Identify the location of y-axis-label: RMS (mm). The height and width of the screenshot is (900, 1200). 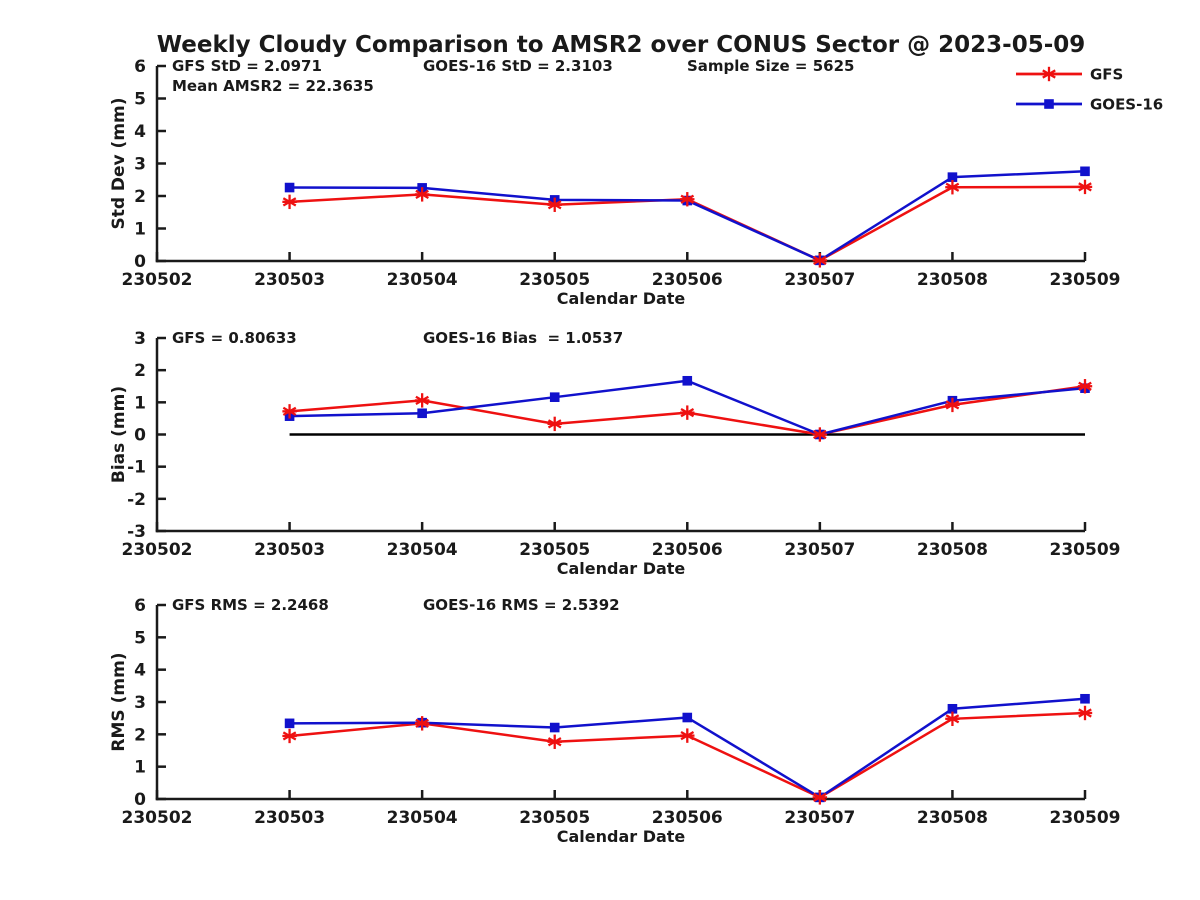
(119, 701).